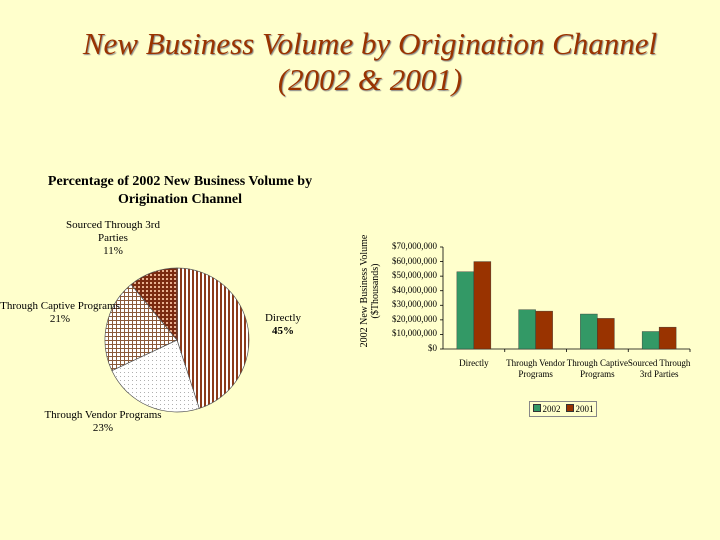 The height and width of the screenshot is (540, 720). What do you see at coordinates (414, 318) in the screenshot?
I see `y-tick-label: $20,000,000` at bounding box center [414, 318].